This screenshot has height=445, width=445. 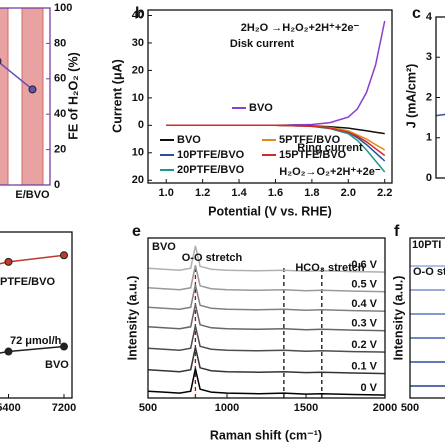 I want to click on legend-label: 15PTFE/BVO, so click(x=313, y=155).